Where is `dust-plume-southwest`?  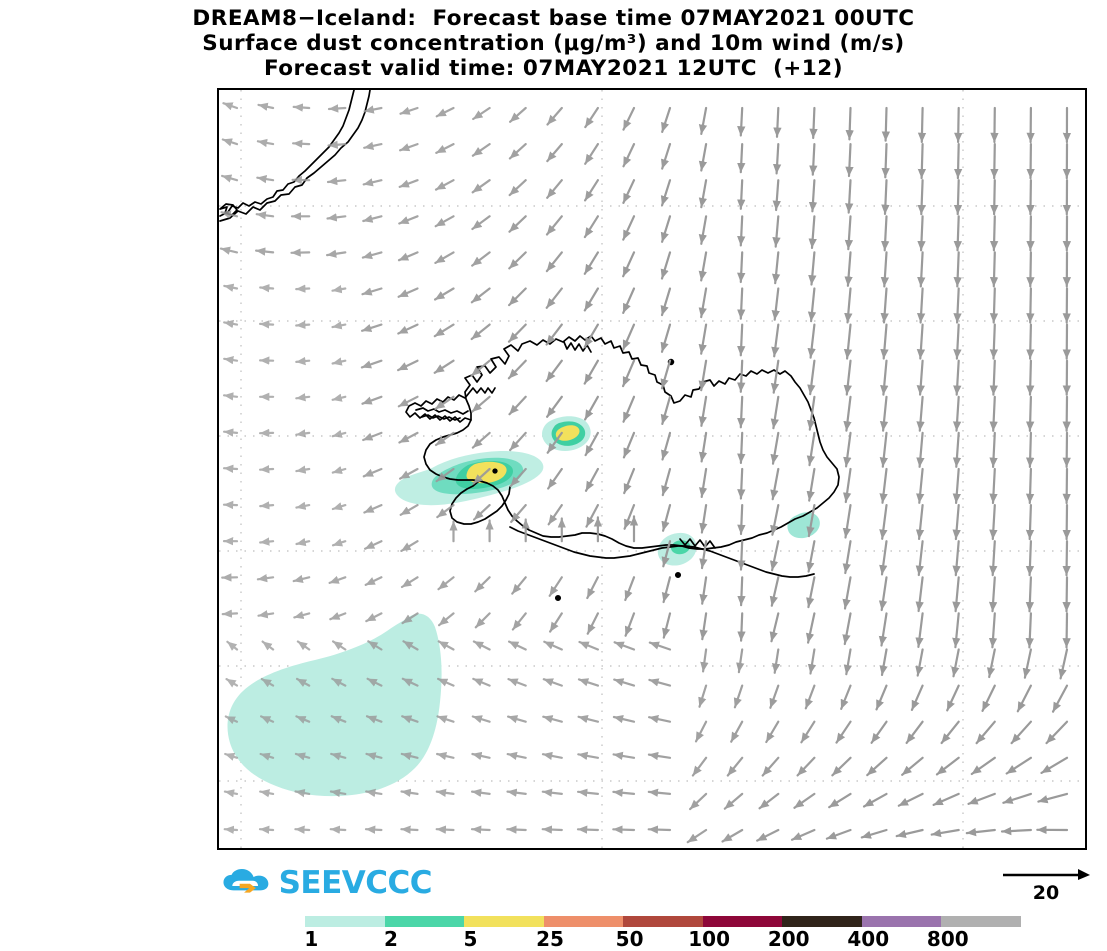 dust-plume-southwest is located at coordinates (335, 705).